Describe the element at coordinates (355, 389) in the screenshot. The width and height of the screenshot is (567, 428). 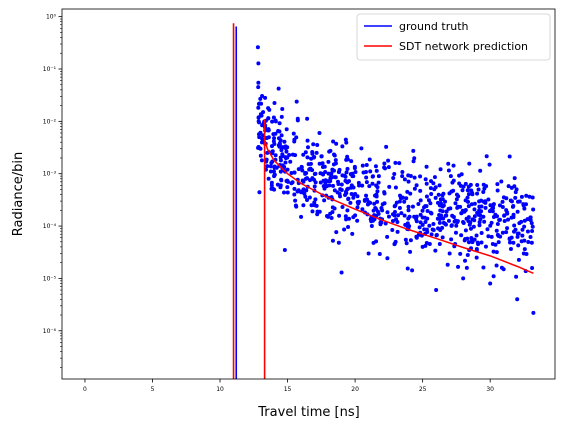
I see `x-tick-label: 20` at that location.